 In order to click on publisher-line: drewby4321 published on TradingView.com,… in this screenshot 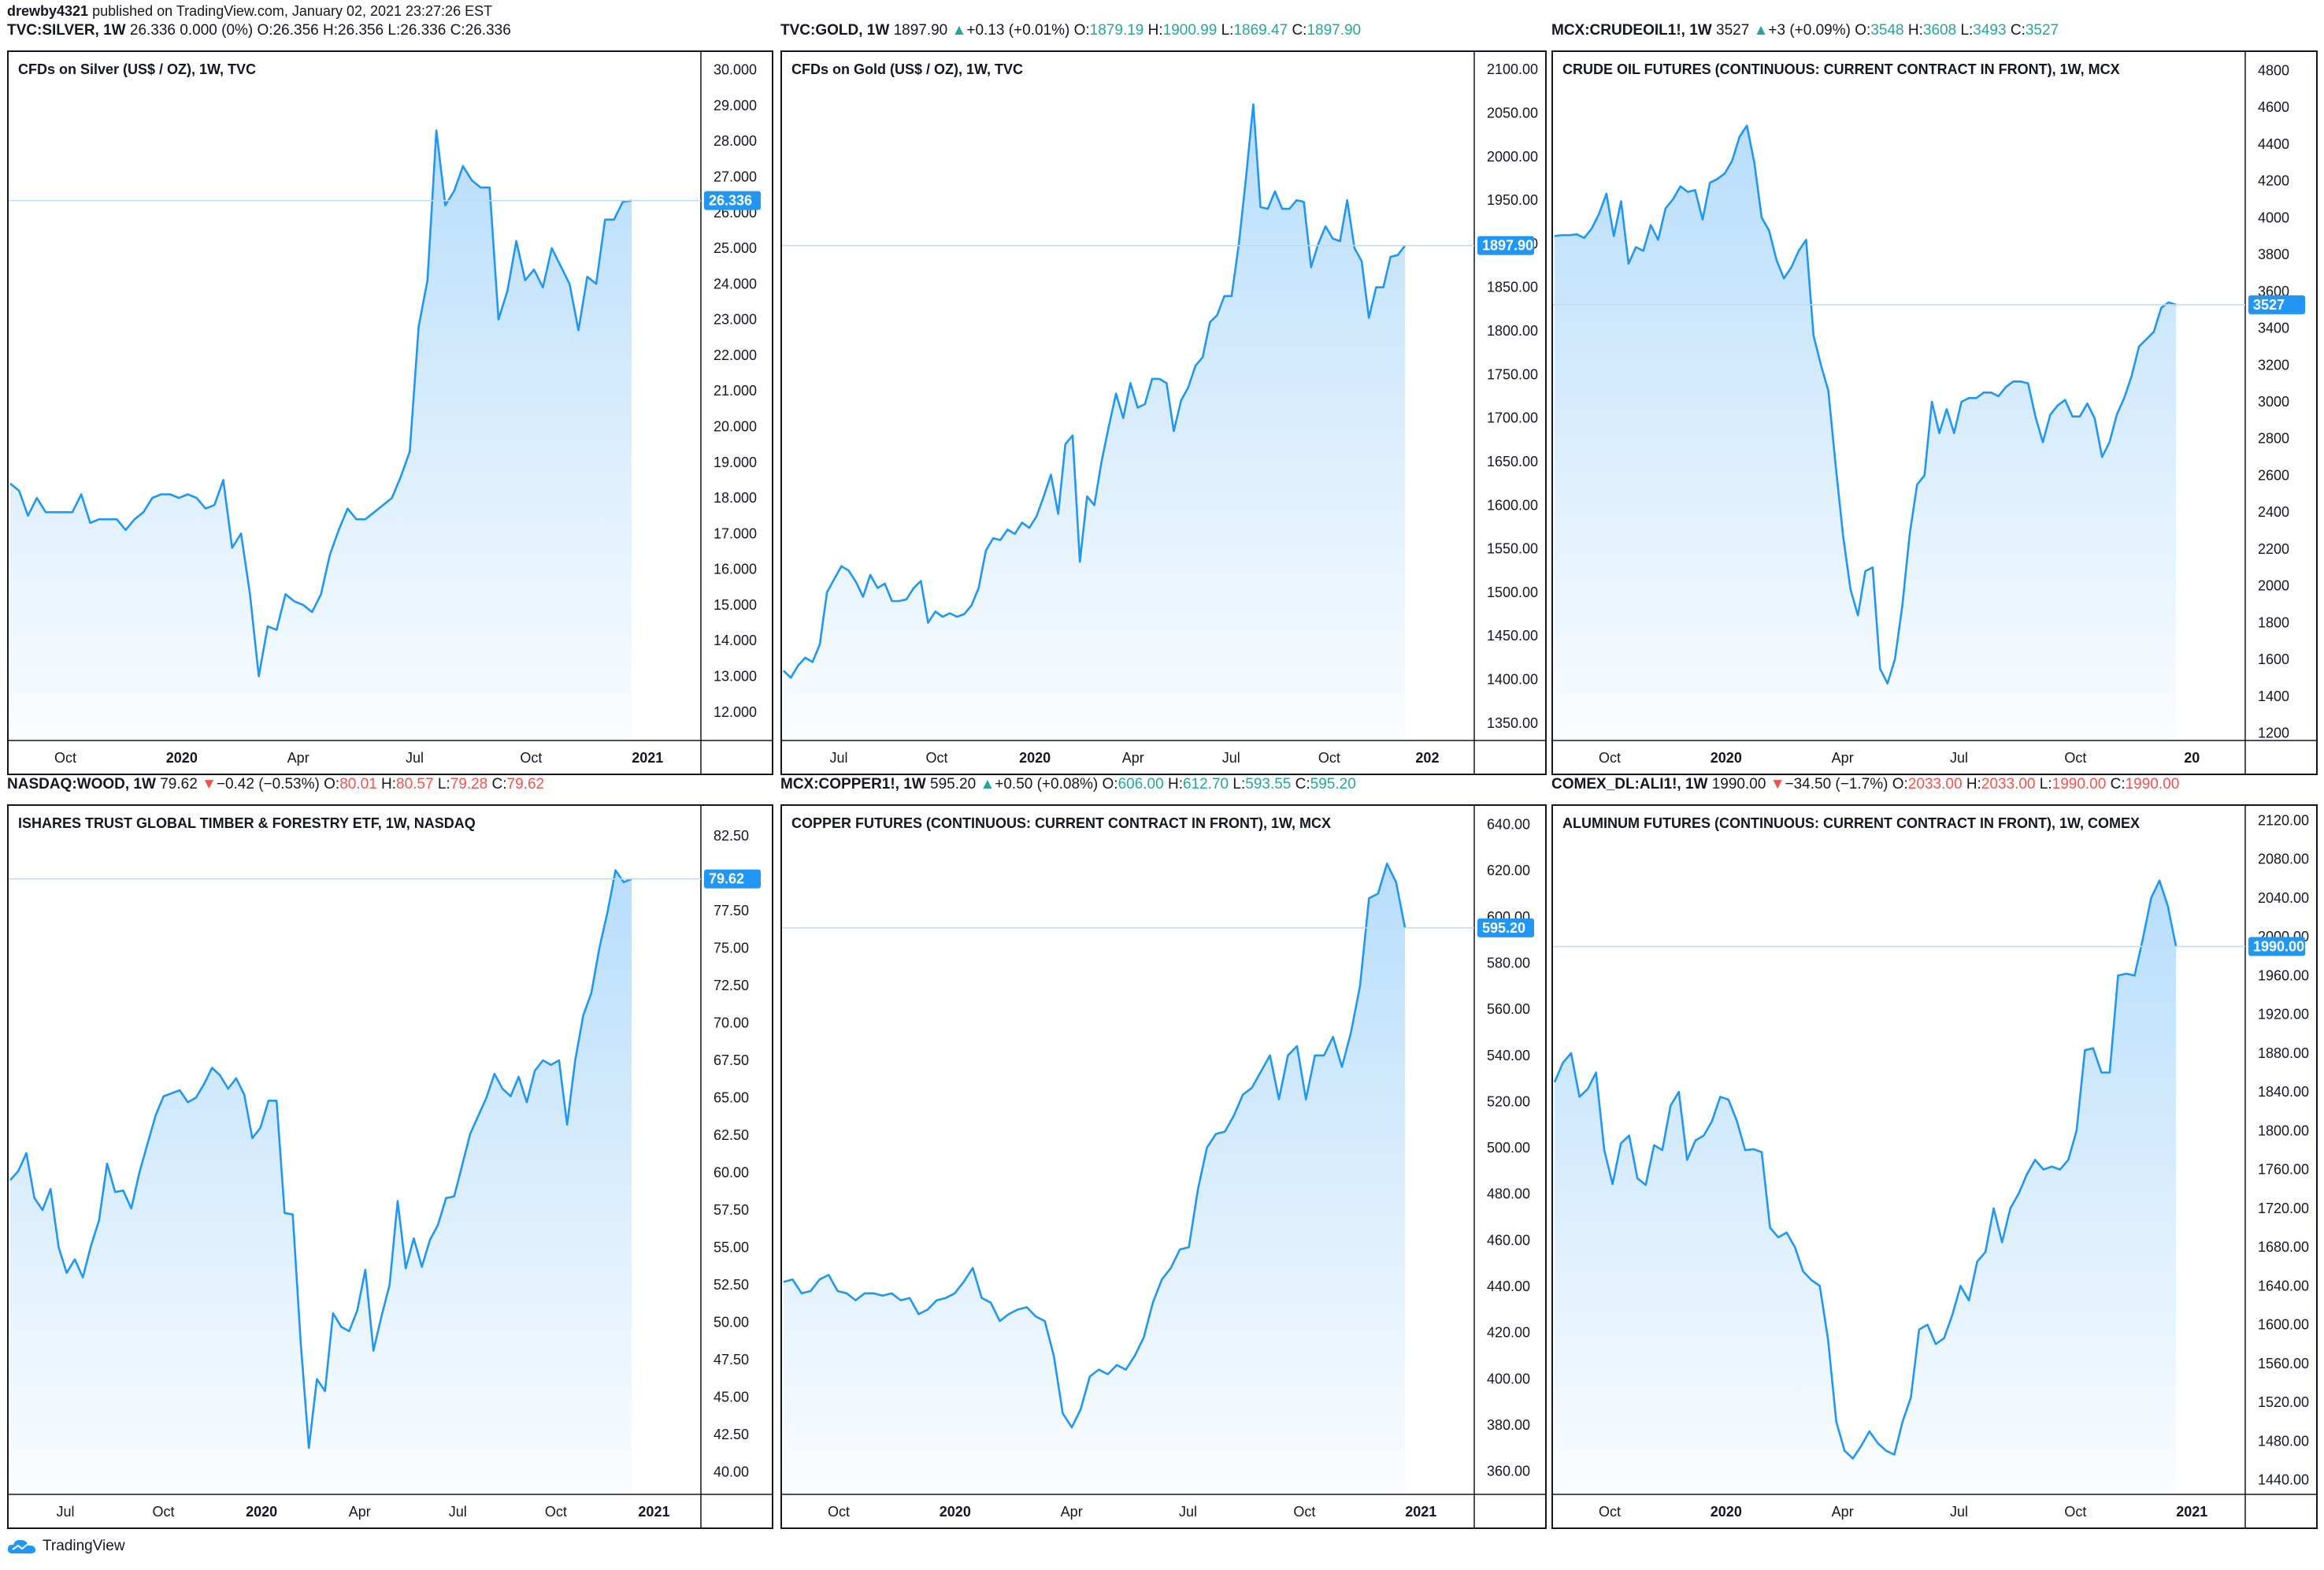, I will do `click(249, 11)`.